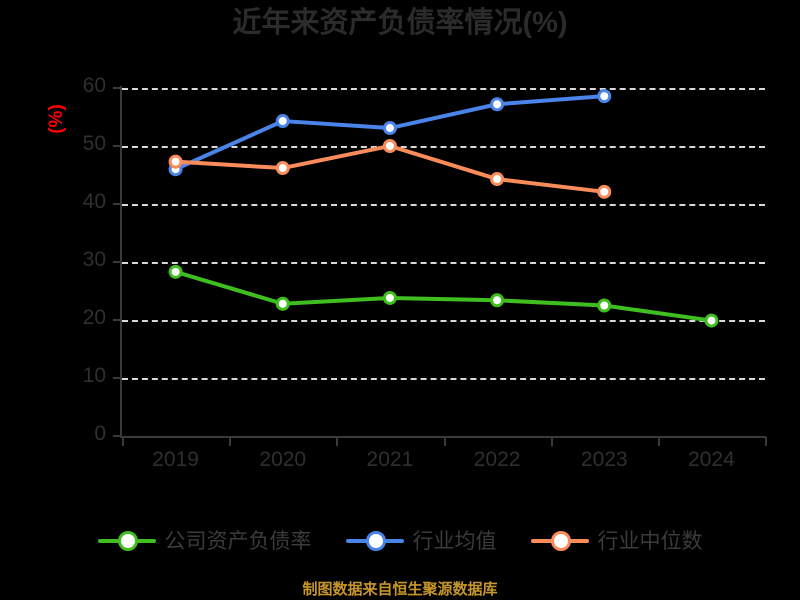 This screenshot has width=800, height=600. What do you see at coordinates (94, 201) in the screenshot?
I see `y-tick-label: 40` at bounding box center [94, 201].